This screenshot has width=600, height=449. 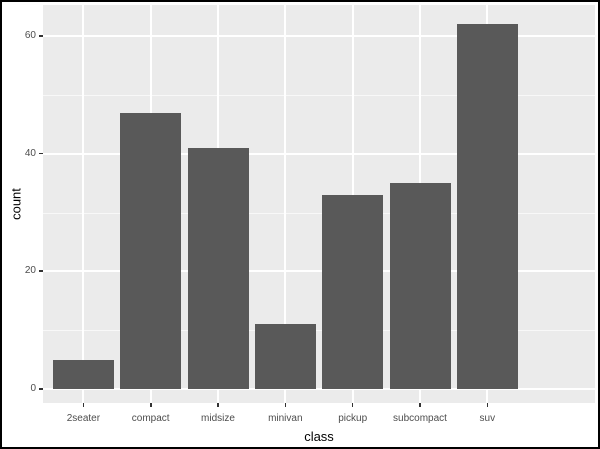 I want to click on x-tick-label-compact: compact, so click(x=150, y=418).